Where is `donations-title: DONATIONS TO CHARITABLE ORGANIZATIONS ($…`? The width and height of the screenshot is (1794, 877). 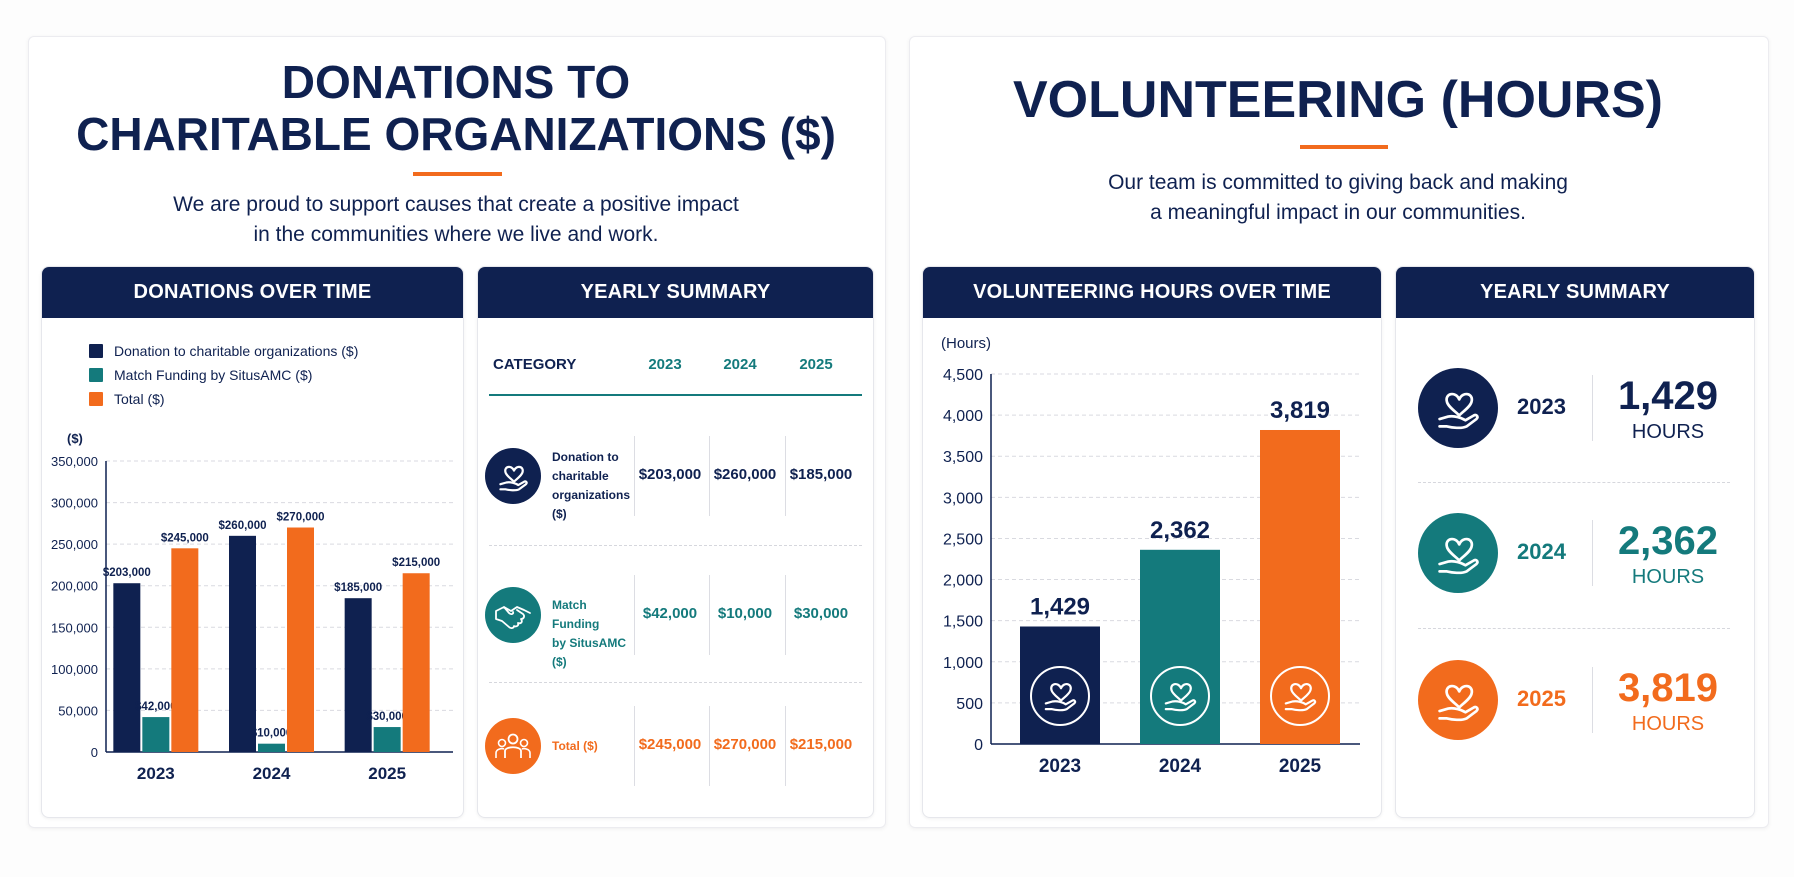 donations-title: DONATIONS TO CHARITABLE ORGANIZATIONS ($… is located at coordinates (456, 108).